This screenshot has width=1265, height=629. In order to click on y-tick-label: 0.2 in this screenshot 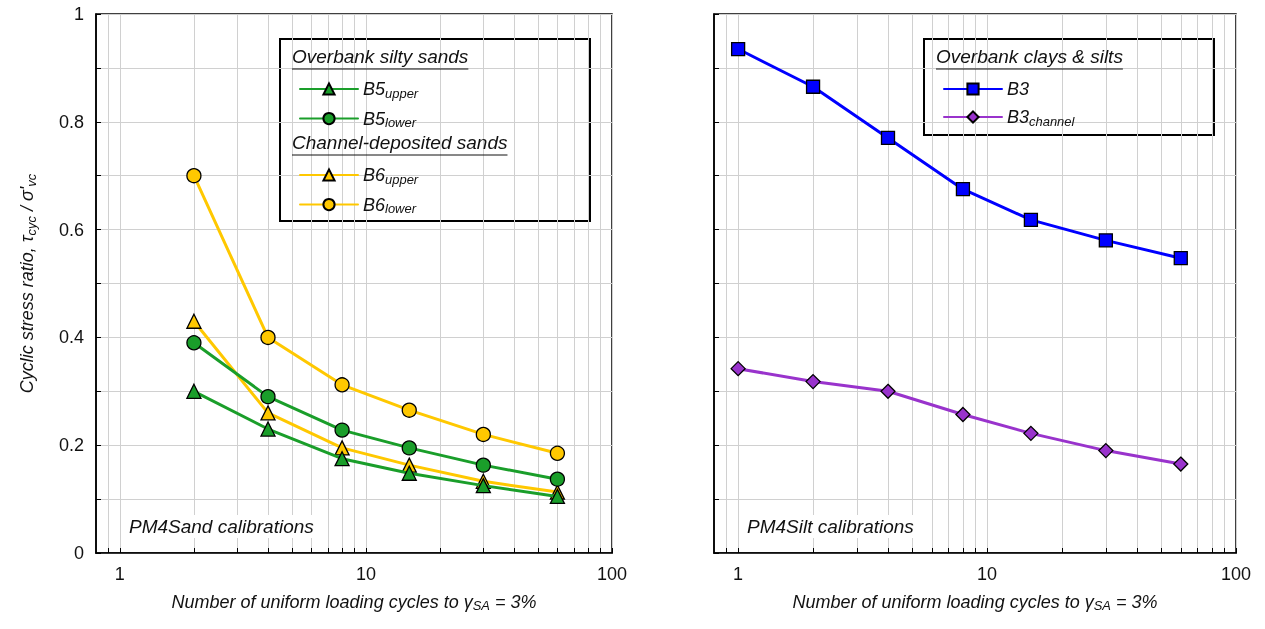, I will do `click(71, 445)`.